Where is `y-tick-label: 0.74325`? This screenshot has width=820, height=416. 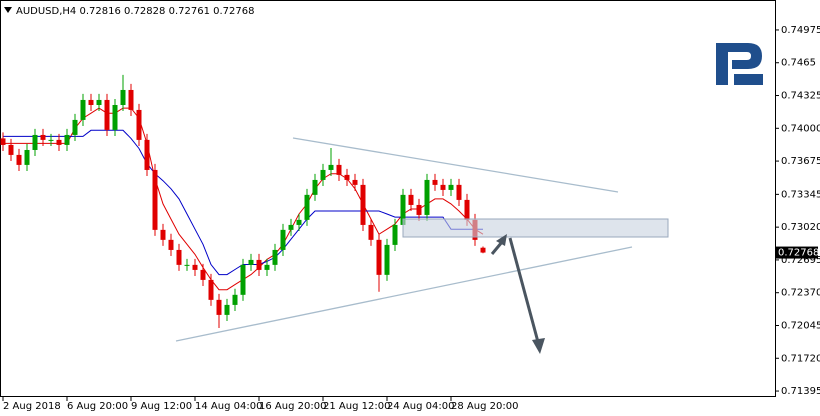 y-tick-label: 0.74325 is located at coordinates (800, 96).